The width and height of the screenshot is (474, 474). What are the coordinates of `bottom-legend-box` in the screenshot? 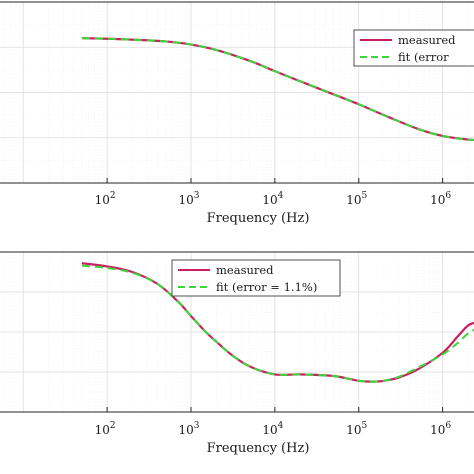 It's located at (256, 278).